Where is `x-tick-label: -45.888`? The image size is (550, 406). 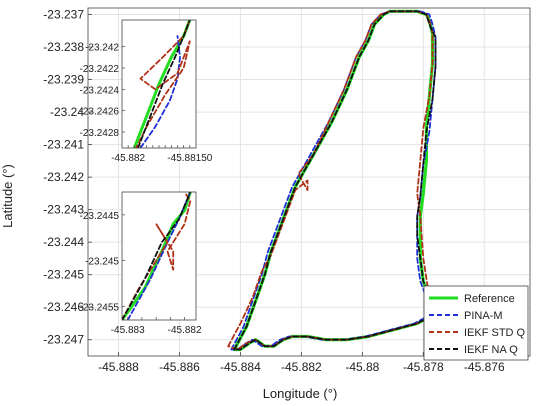
x-tick-label: -45.888 is located at coordinates (118, 367).